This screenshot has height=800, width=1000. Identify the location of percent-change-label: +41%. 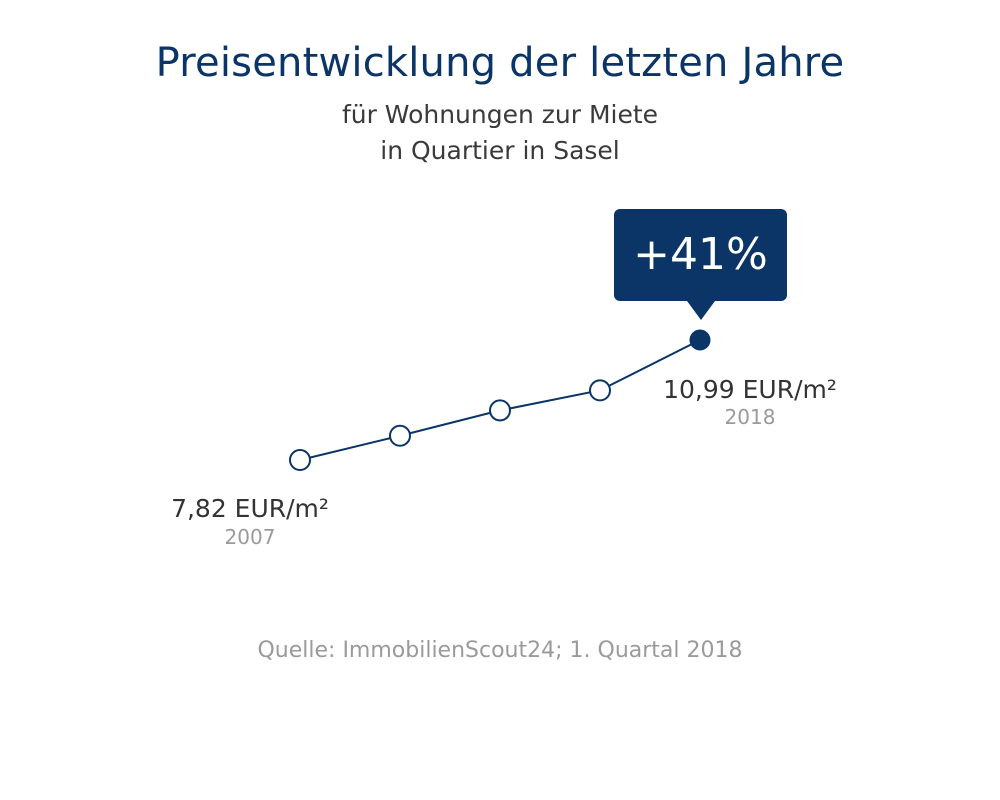
(700, 254).